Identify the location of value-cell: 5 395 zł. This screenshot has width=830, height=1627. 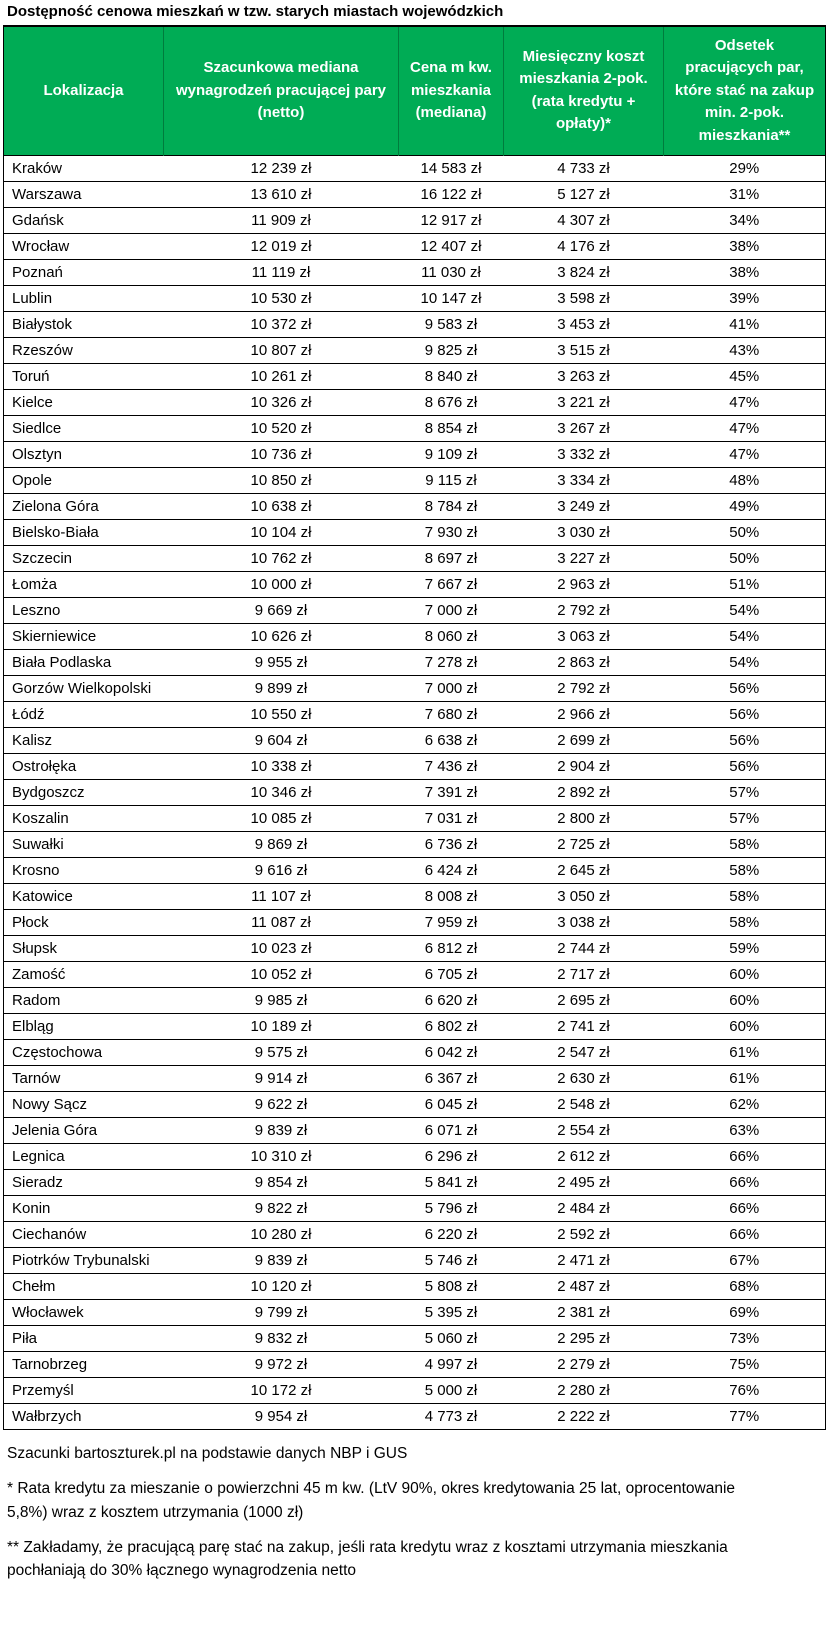
(451, 1312).